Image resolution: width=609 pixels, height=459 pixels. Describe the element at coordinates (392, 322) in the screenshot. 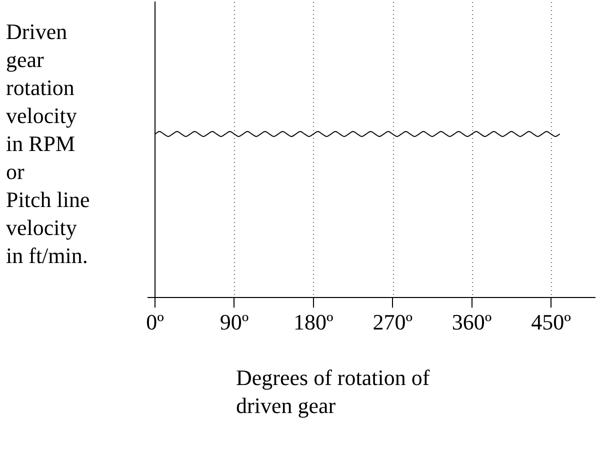

I see `x-tick-label: 270º` at that location.